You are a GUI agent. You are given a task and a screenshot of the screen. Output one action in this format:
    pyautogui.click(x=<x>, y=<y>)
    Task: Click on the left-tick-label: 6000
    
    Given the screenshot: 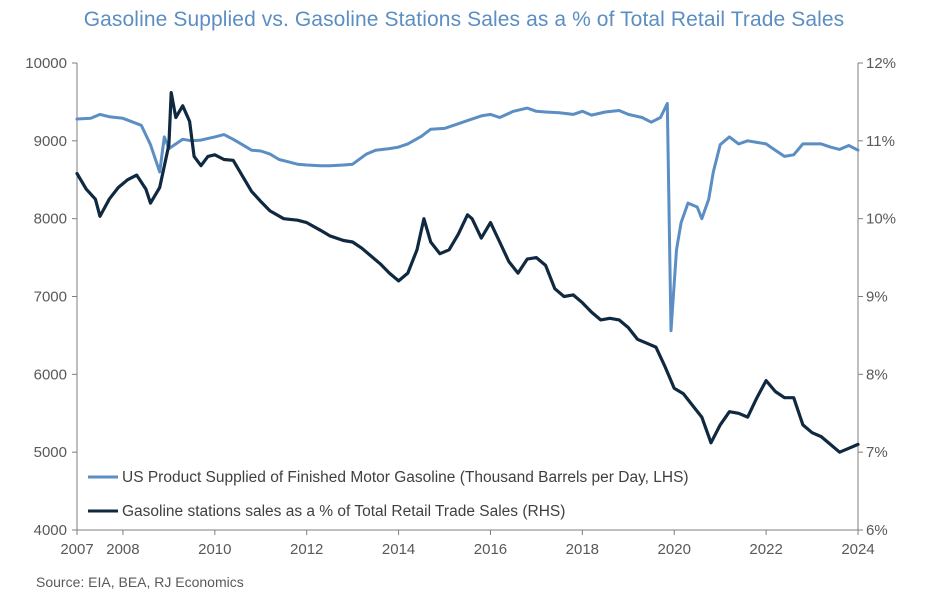 What is the action you would take?
    pyautogui.click(x=50, y=374)
    